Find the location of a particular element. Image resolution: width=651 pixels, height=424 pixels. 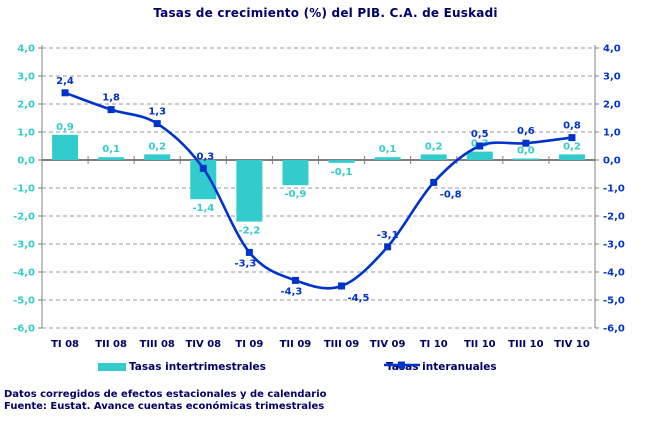

svg-text: TI 08 is located at coordinates (65, 344).